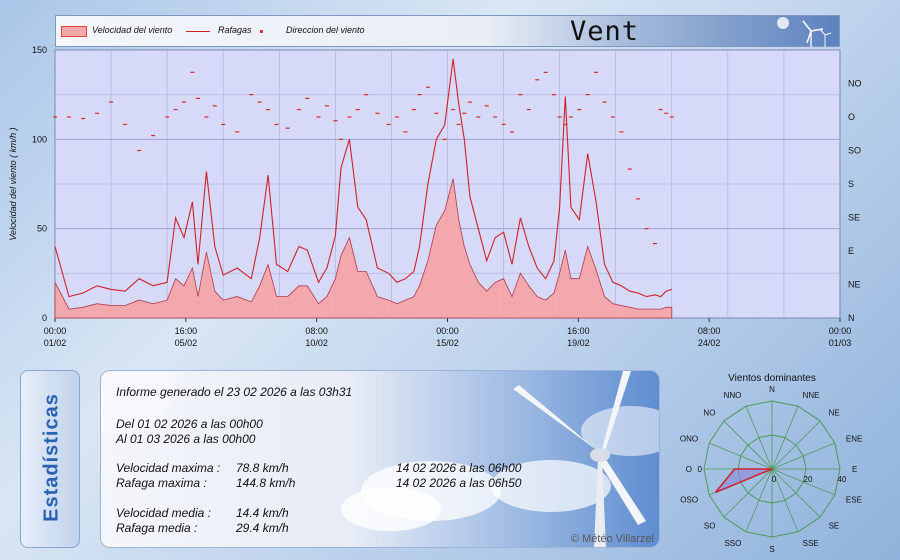  What do you see at coordinates (42, 229) in the screenshot?
I see `y-tick-label: 50` at bounding box center [42, 229].